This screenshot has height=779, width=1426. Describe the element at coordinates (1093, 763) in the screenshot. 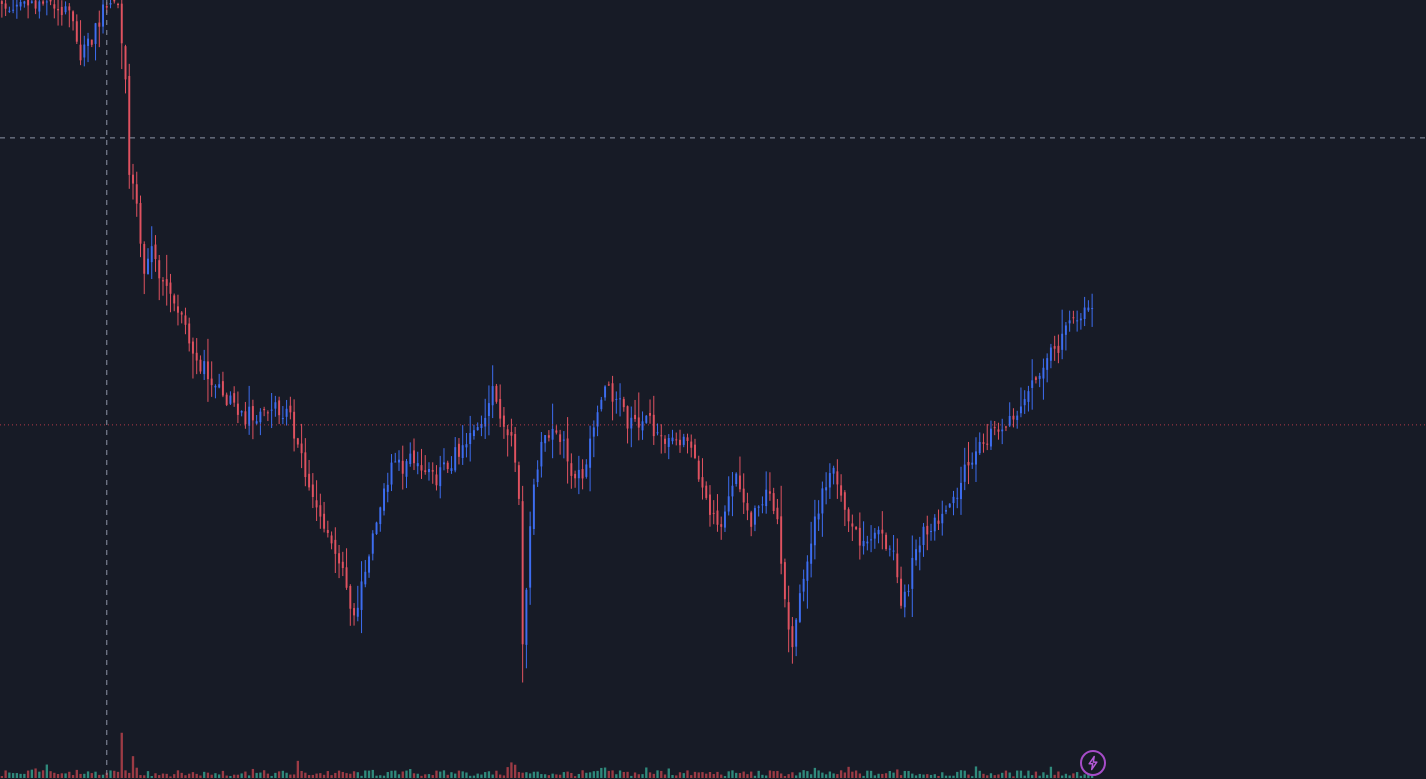

I see `lightning-icon` at that location.